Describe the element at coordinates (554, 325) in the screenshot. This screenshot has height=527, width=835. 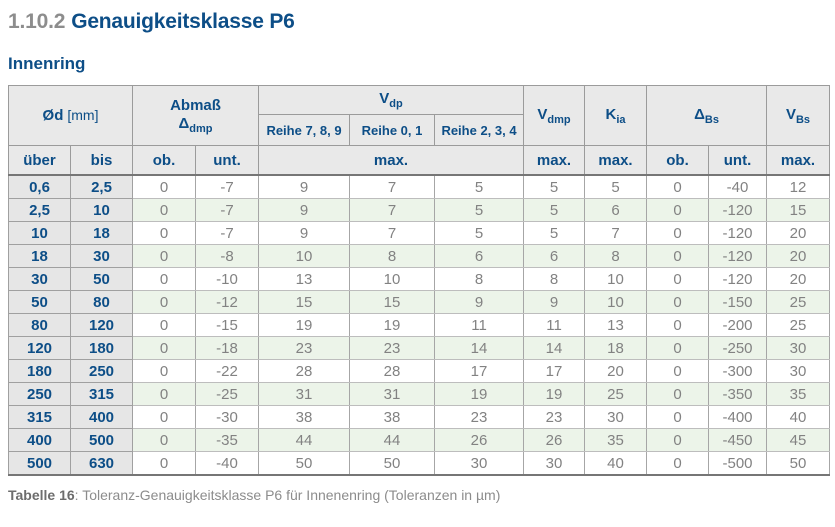
I see `tolerance-value-cell: 11` at that location.